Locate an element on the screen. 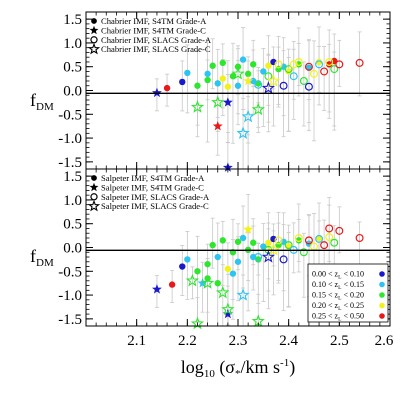 Image resolution: width=407 pixels, height=407 pixels. legend-label: Salpeter IMF, S4TM Grade-A is located at coordinates (153, 178).